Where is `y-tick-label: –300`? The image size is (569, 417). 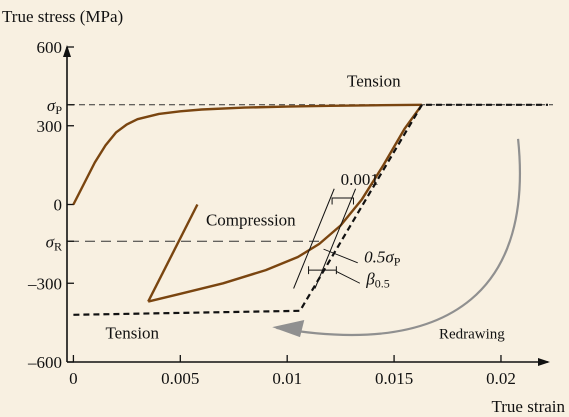 y-tick-label: –300 is located at coordinates (44, 283).